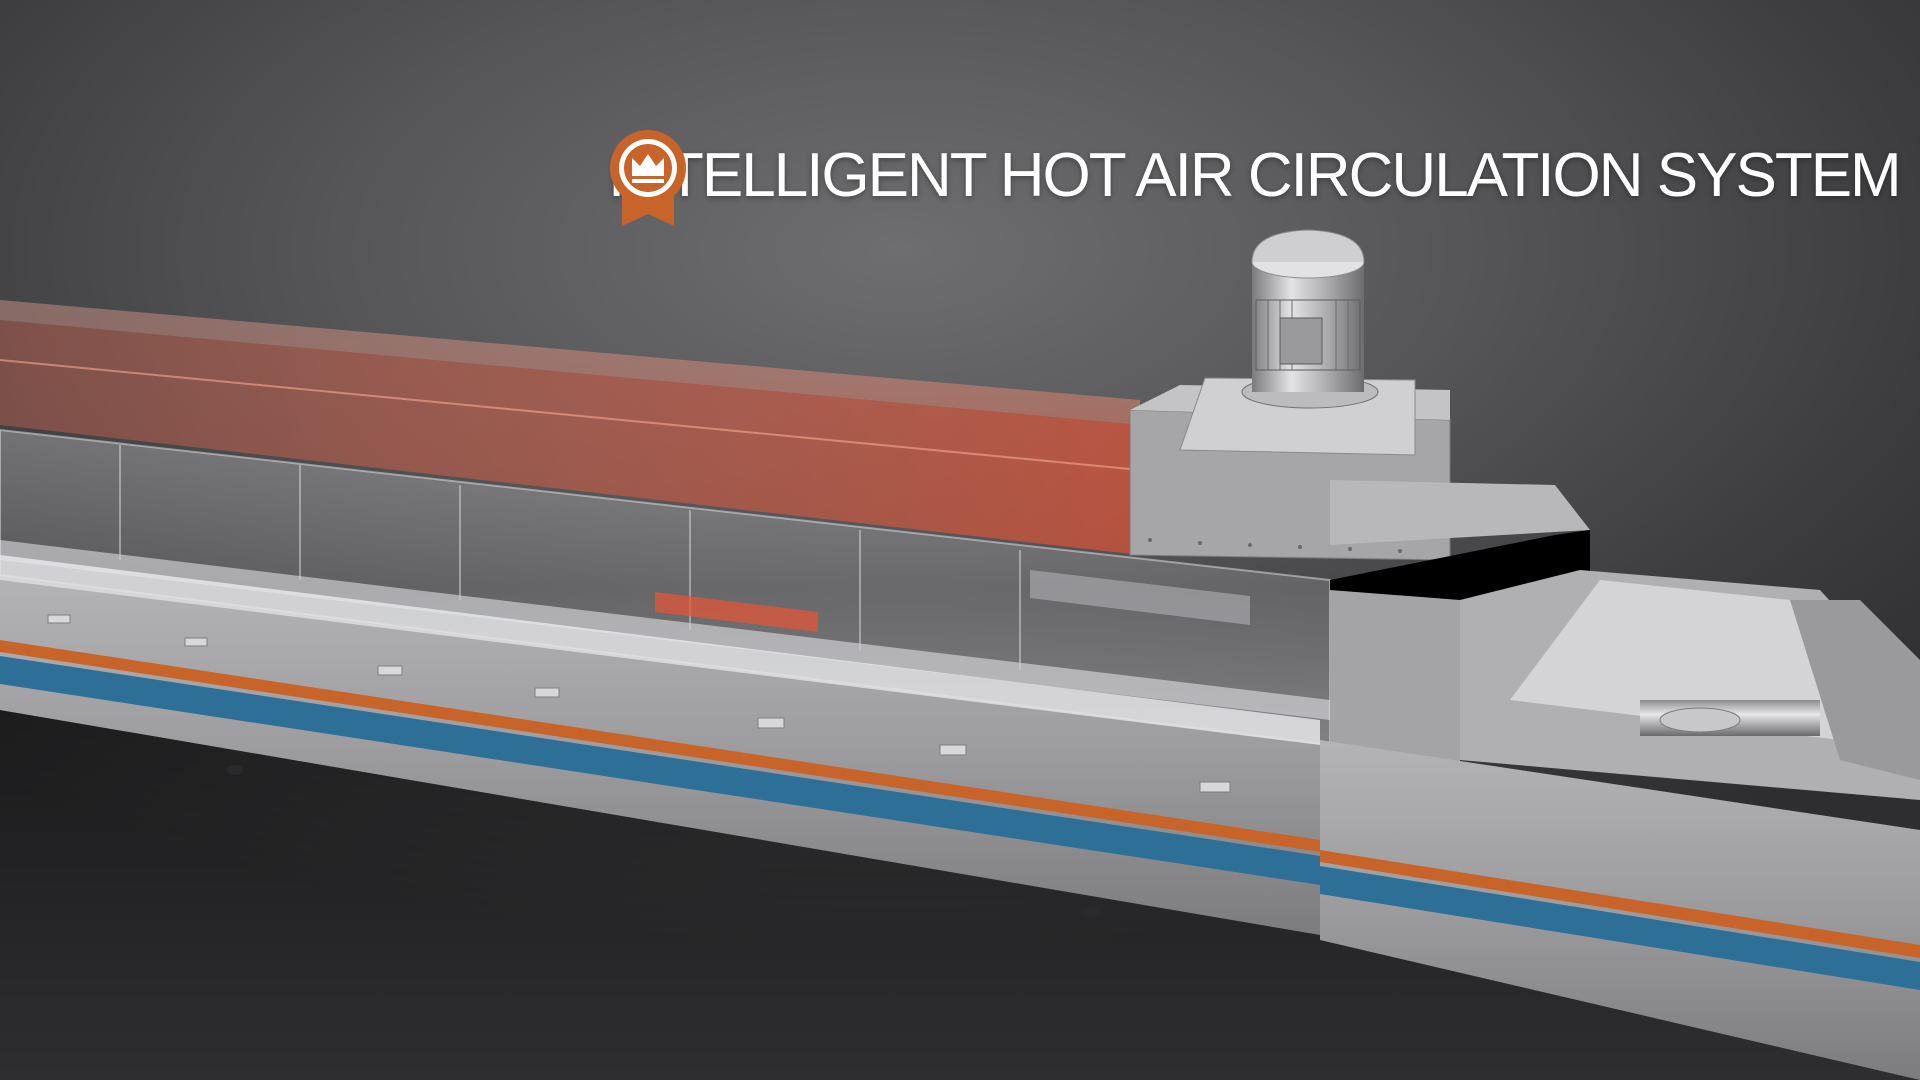 This screenshot has width=1920, height=1080. What do you see at coordinates (1855, 690) in the screenshot?
I see `conveyor-guard` at bounding box center [1855, 690].